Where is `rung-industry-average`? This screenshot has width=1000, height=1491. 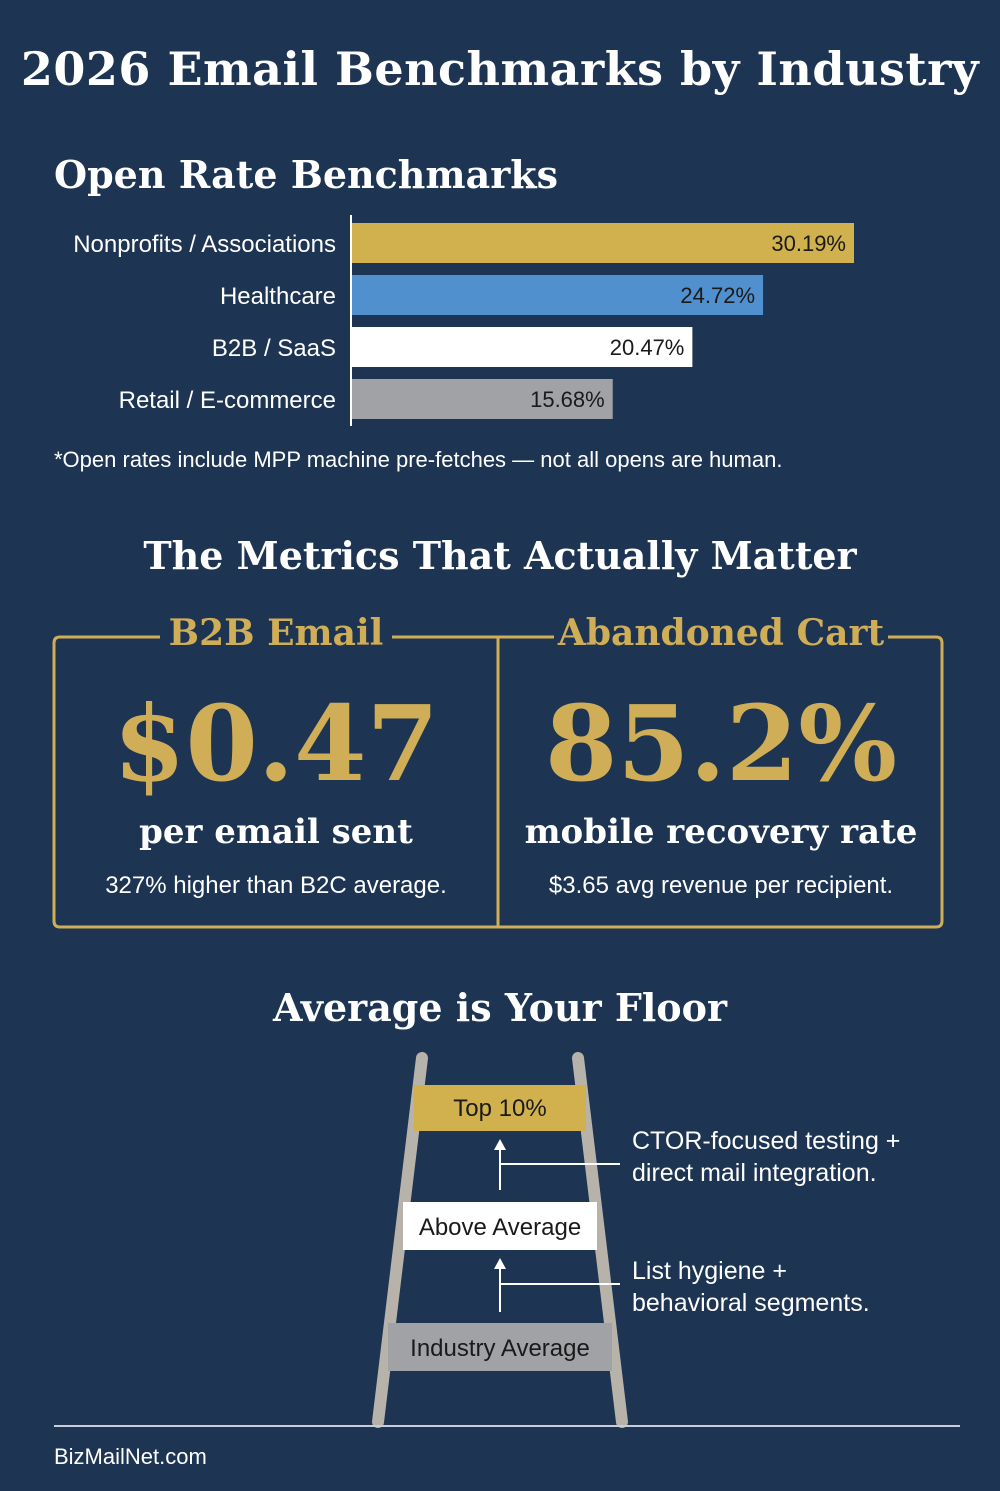
rung-industry-average is located at coordinates (500, 1347).